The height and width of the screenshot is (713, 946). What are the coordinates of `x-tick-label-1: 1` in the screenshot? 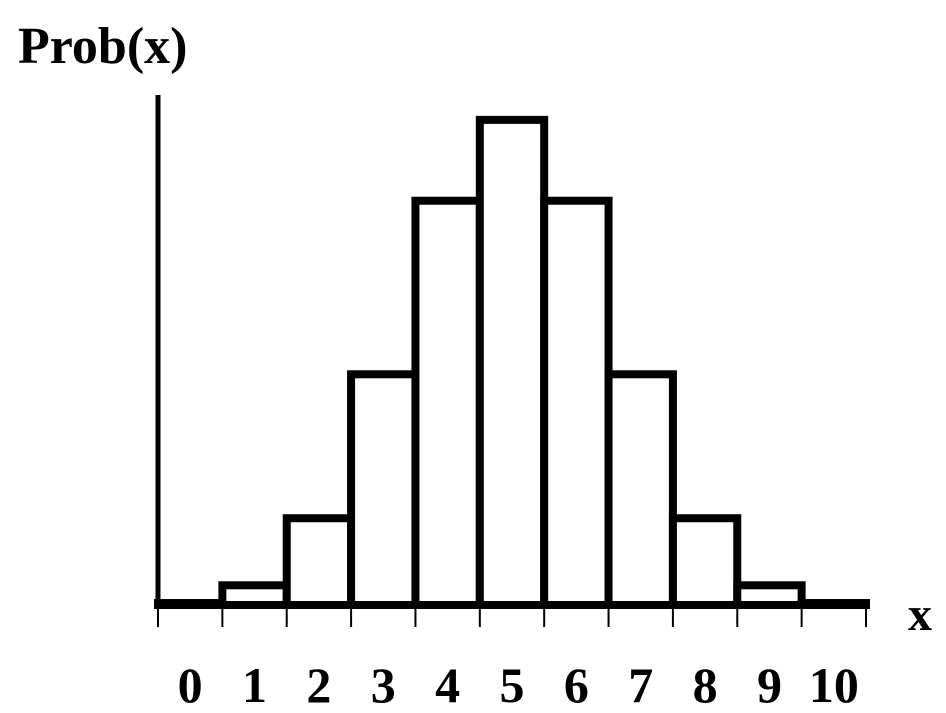 It's located at (254, 685).